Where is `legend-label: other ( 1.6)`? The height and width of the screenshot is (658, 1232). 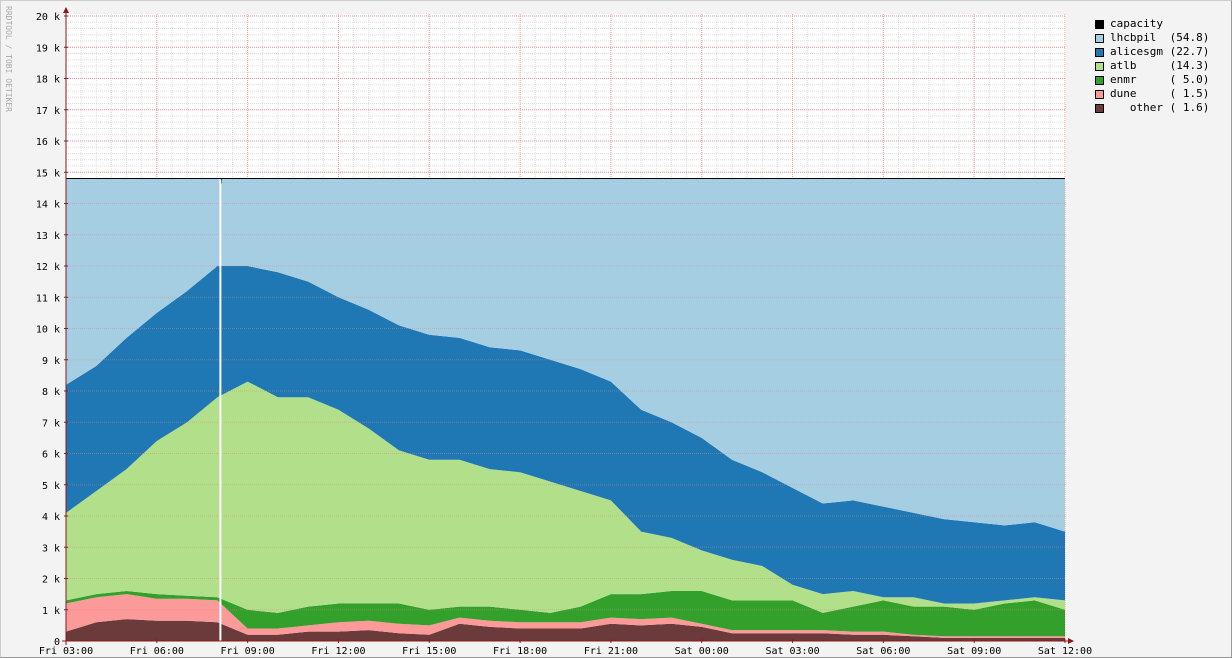
legend-label: other ( 1.6) is located at coordinates (1160, 107).